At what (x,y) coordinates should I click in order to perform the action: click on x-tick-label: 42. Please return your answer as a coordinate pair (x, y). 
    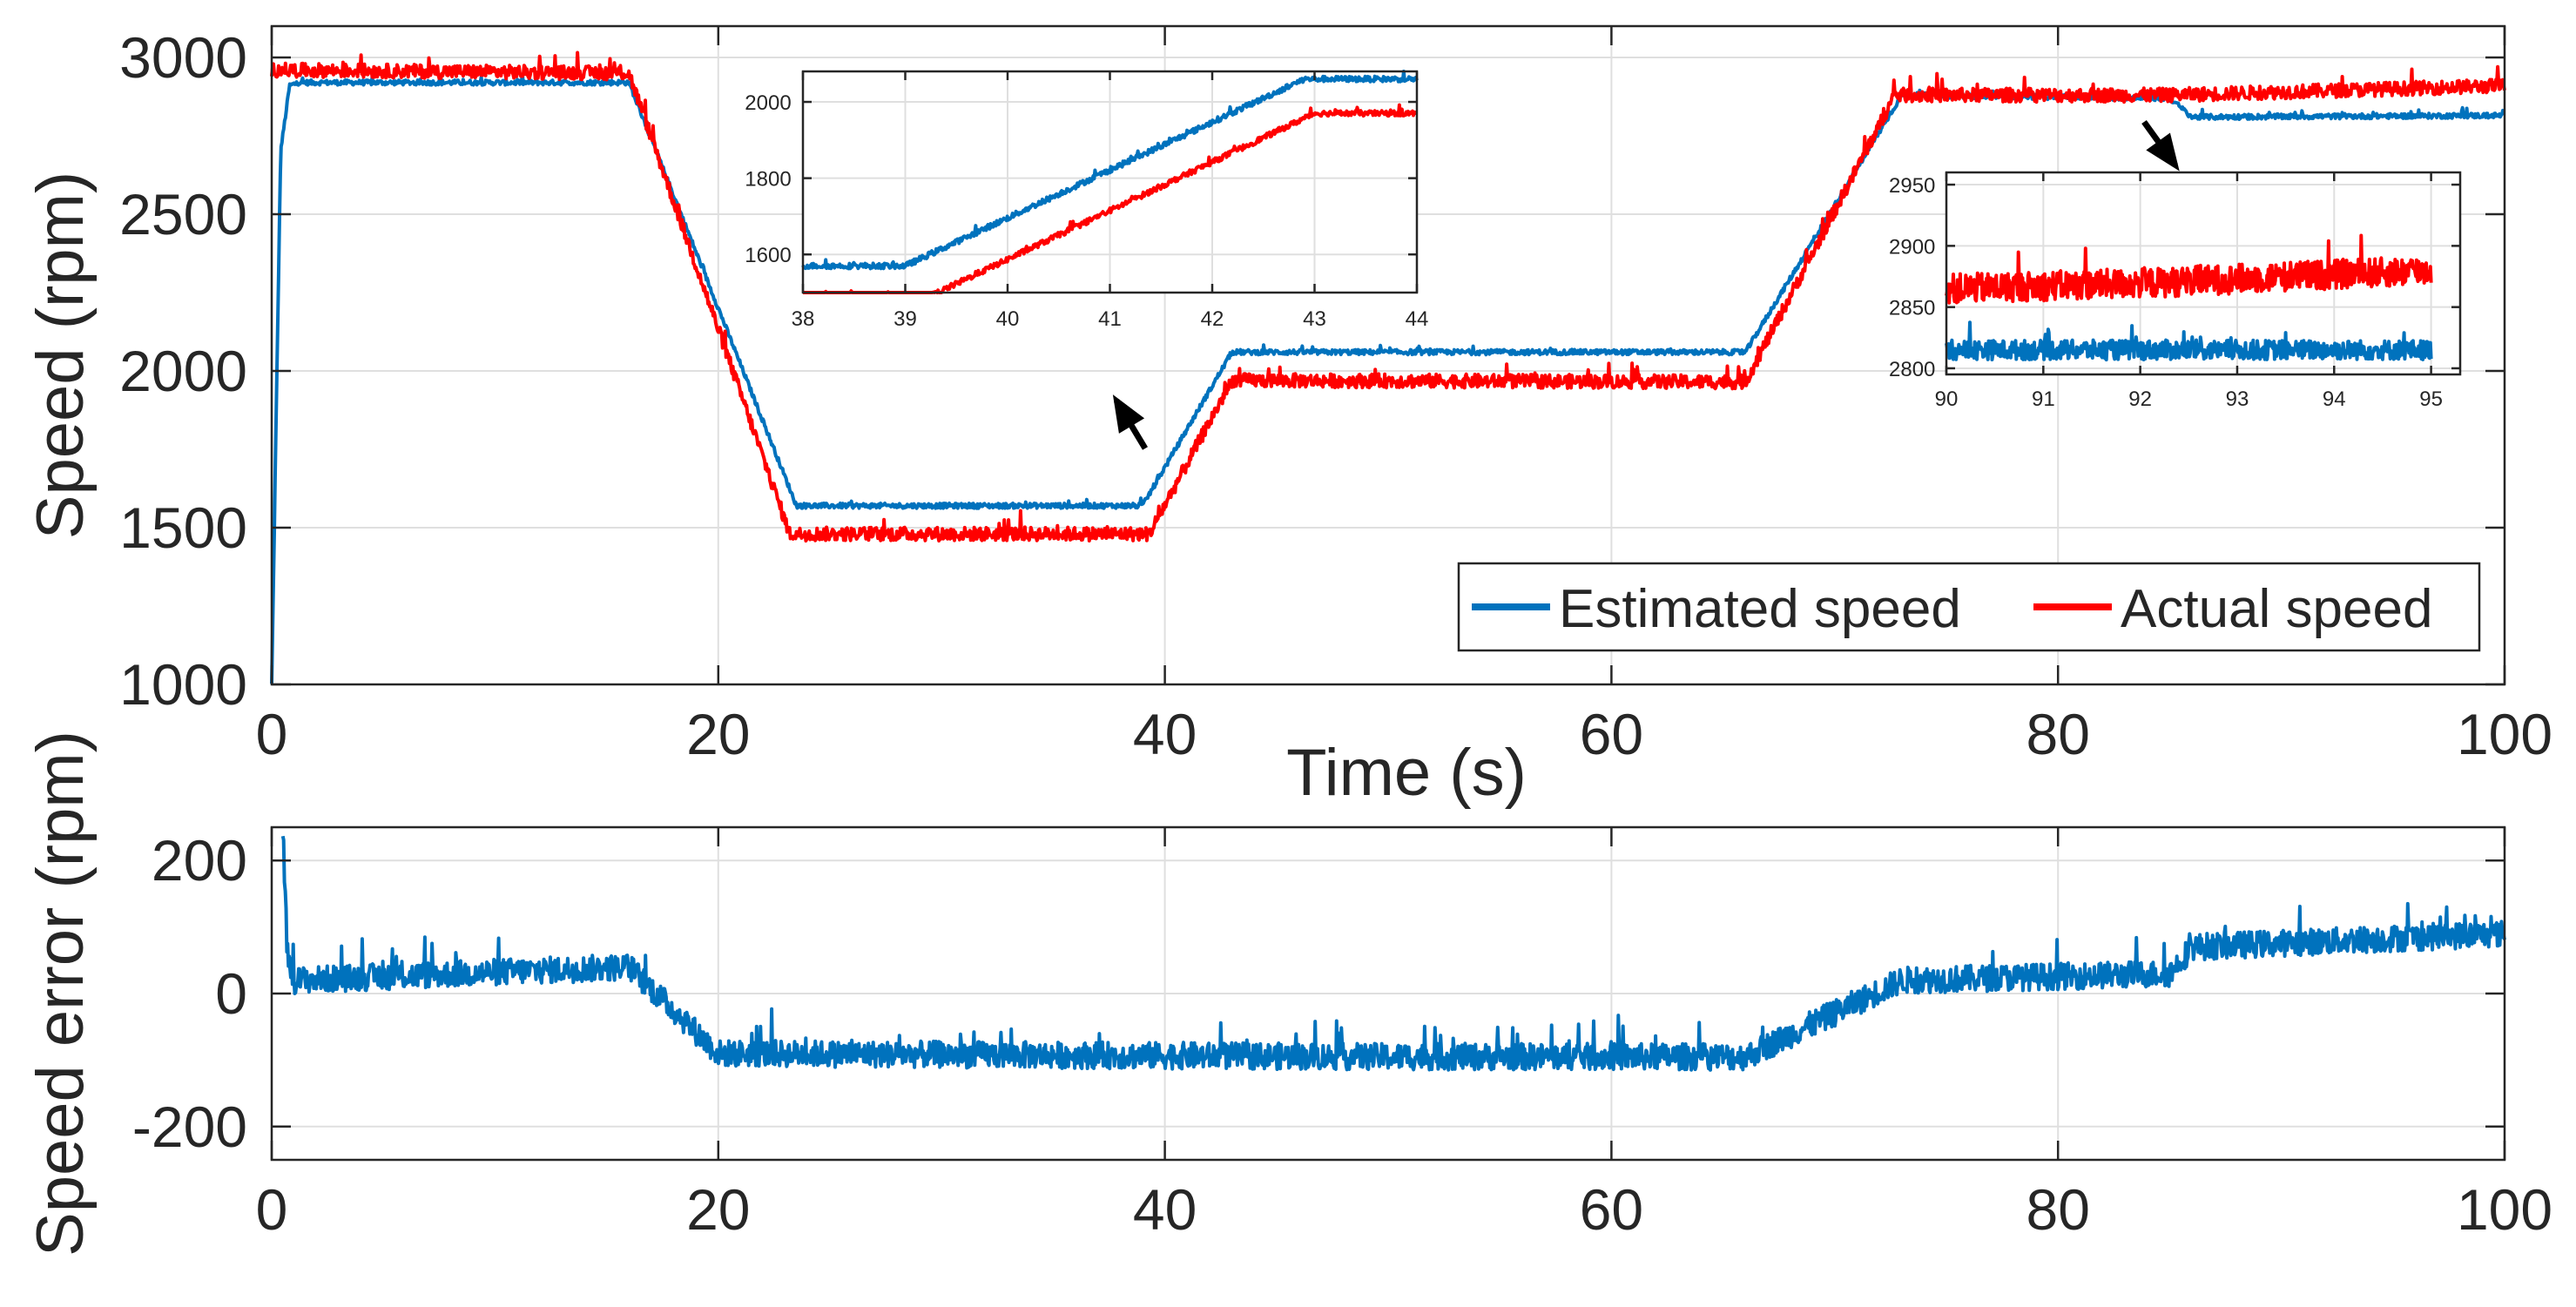
    Looking at the image, I should click on (1212, 319).